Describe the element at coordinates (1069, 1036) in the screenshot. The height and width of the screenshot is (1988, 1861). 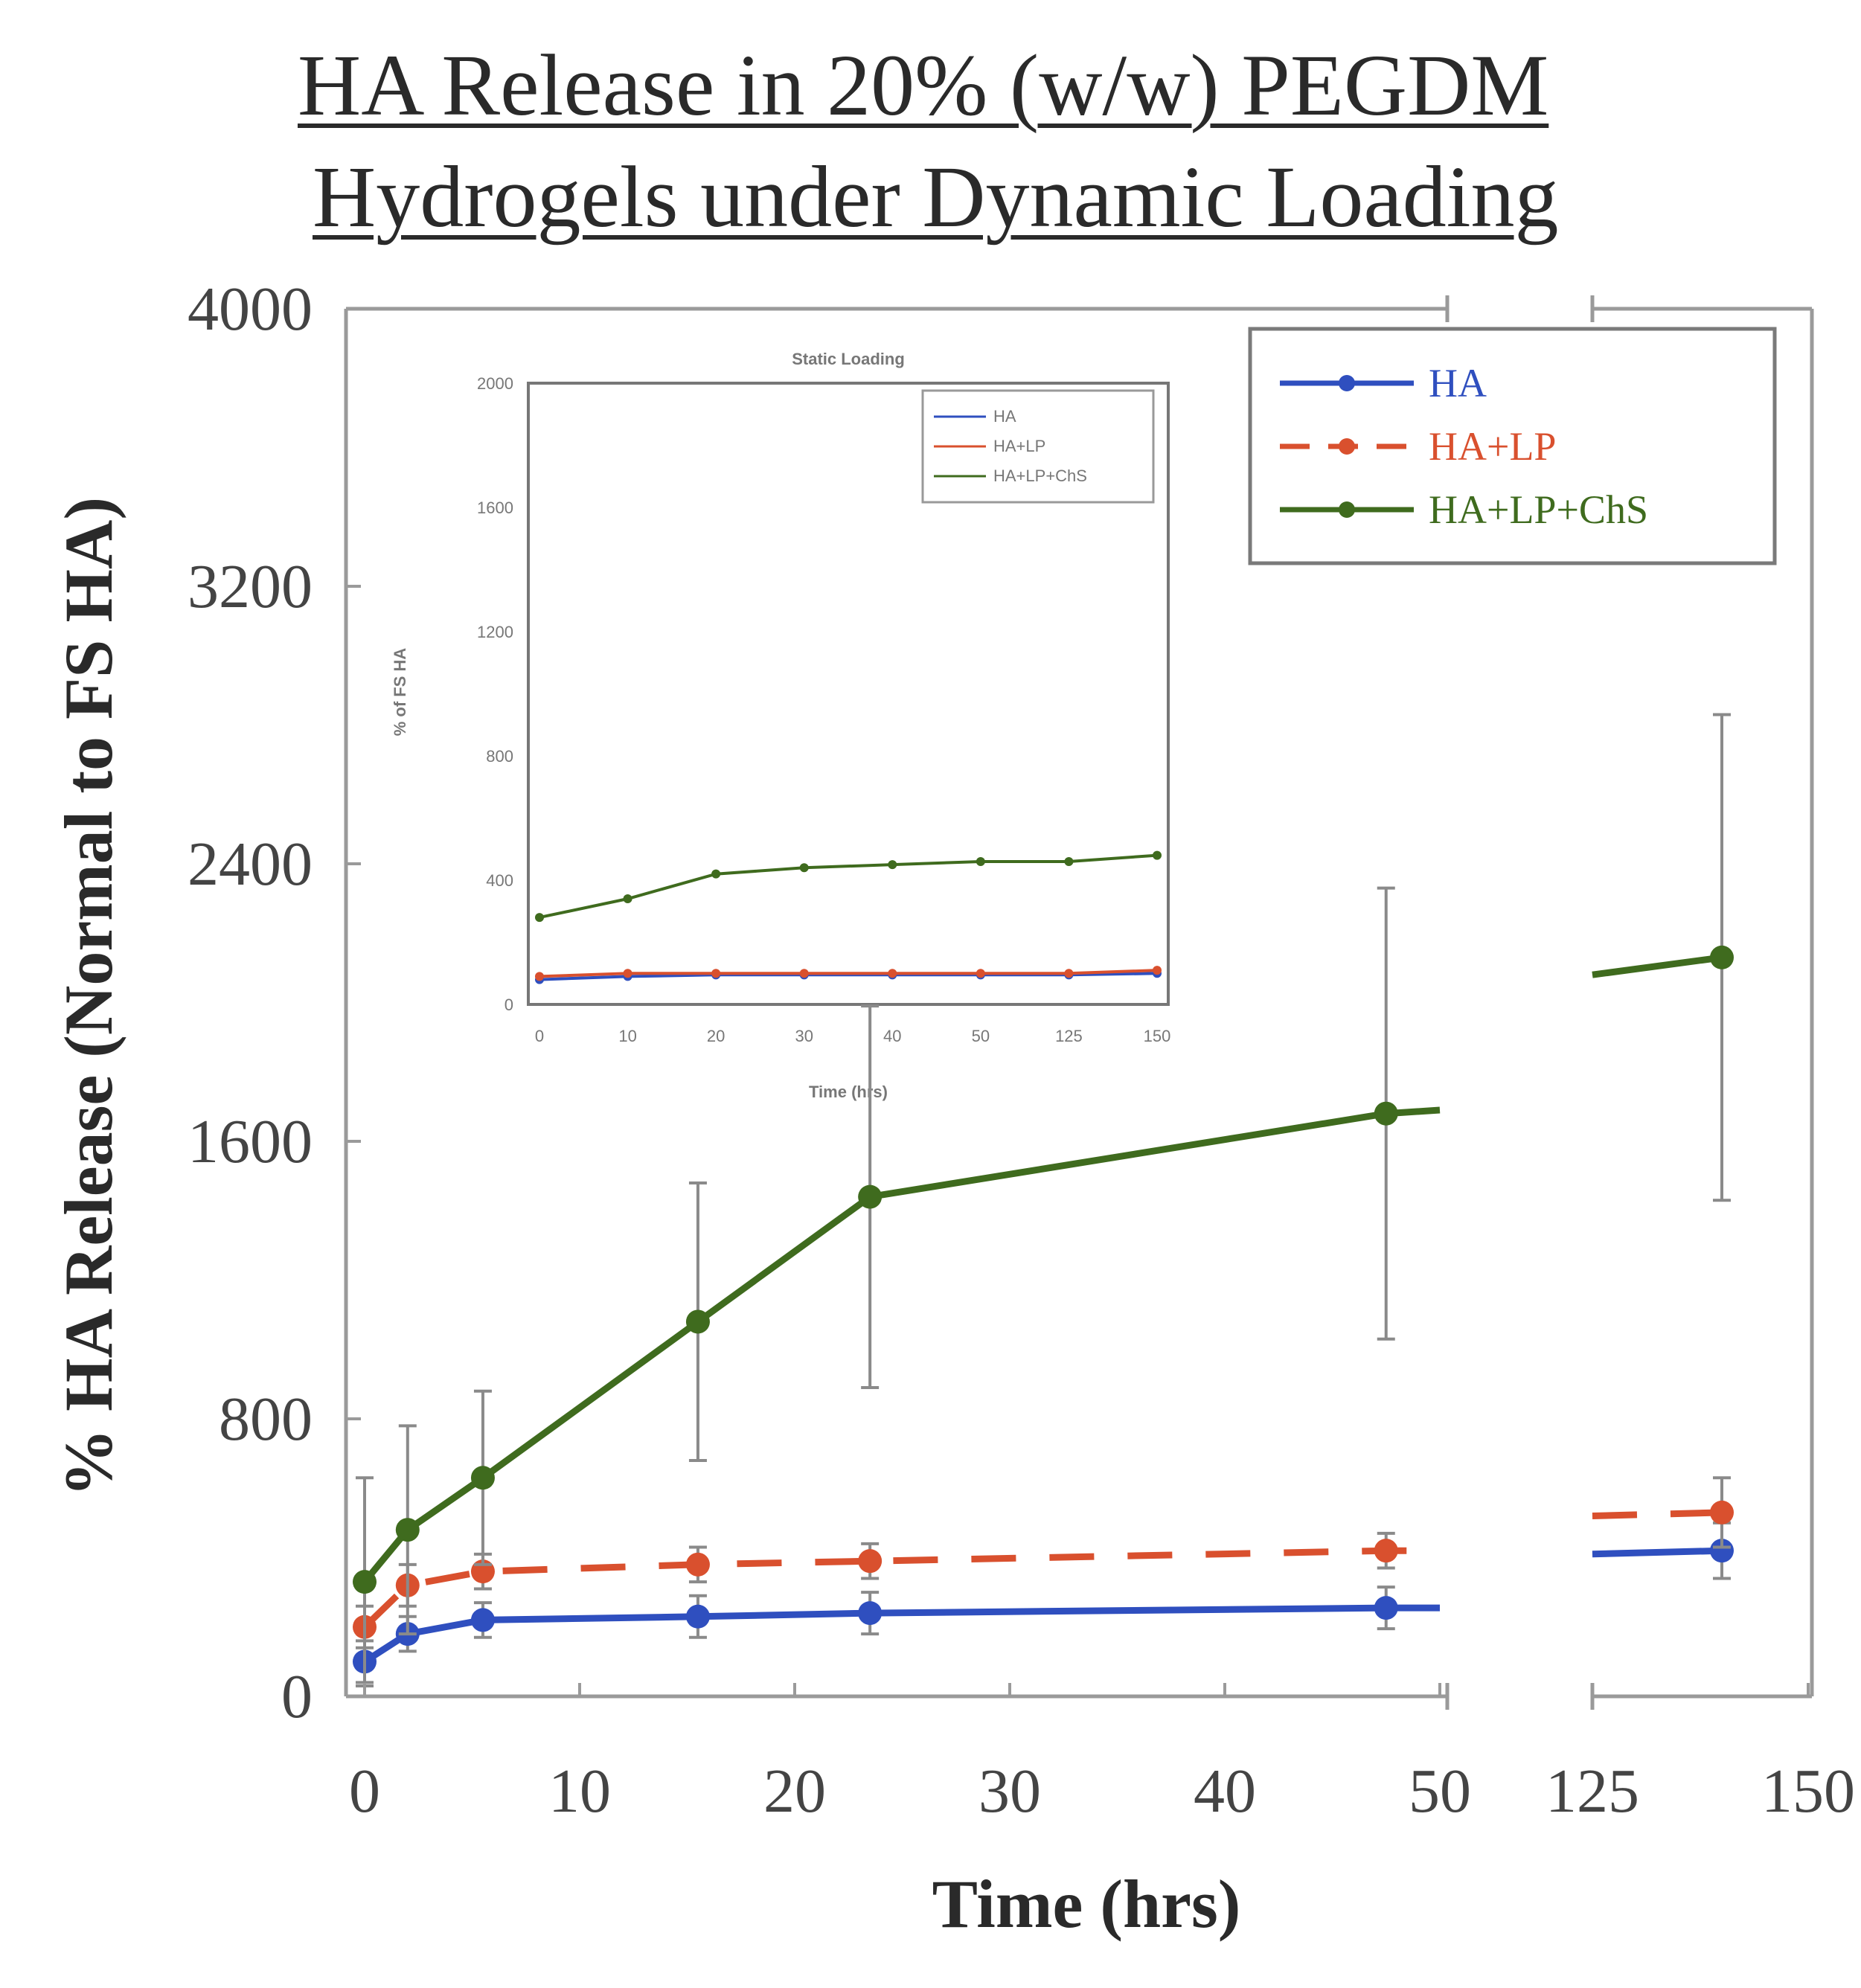
I see `inset-x-tick-label: 125` at that location.